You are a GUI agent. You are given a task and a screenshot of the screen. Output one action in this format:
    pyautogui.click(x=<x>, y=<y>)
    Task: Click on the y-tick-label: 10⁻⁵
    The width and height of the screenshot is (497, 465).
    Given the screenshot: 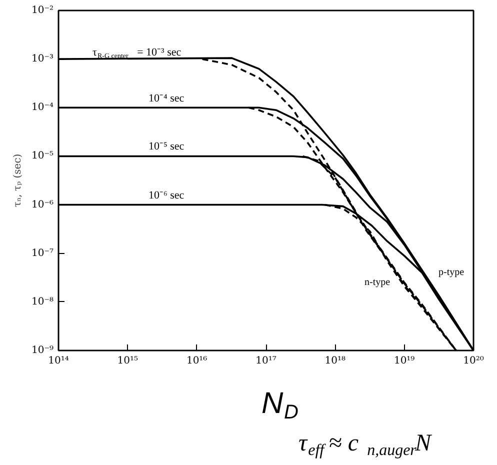 What is the action you would take?
    pyautogui.click(x=42, y=156)
    